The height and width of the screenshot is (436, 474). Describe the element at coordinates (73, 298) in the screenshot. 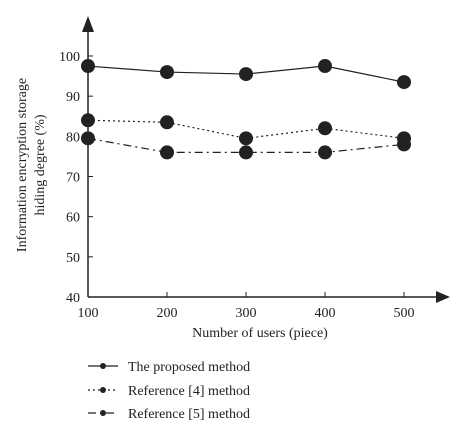

I see `y-tick-label: 40` at that location.